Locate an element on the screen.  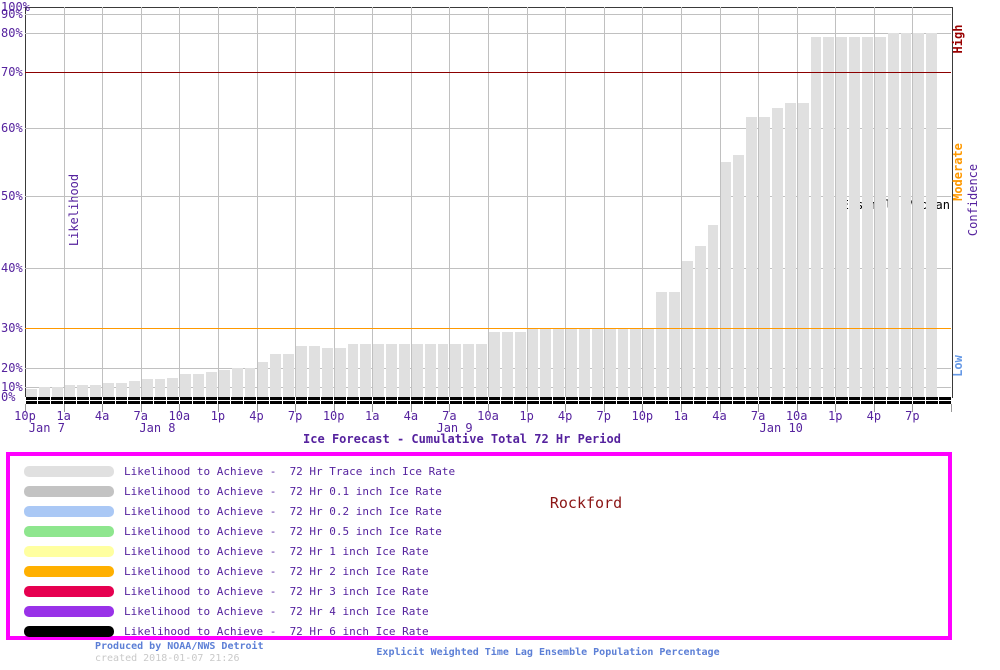
x-axis-band is located at coordinates (488, 400).